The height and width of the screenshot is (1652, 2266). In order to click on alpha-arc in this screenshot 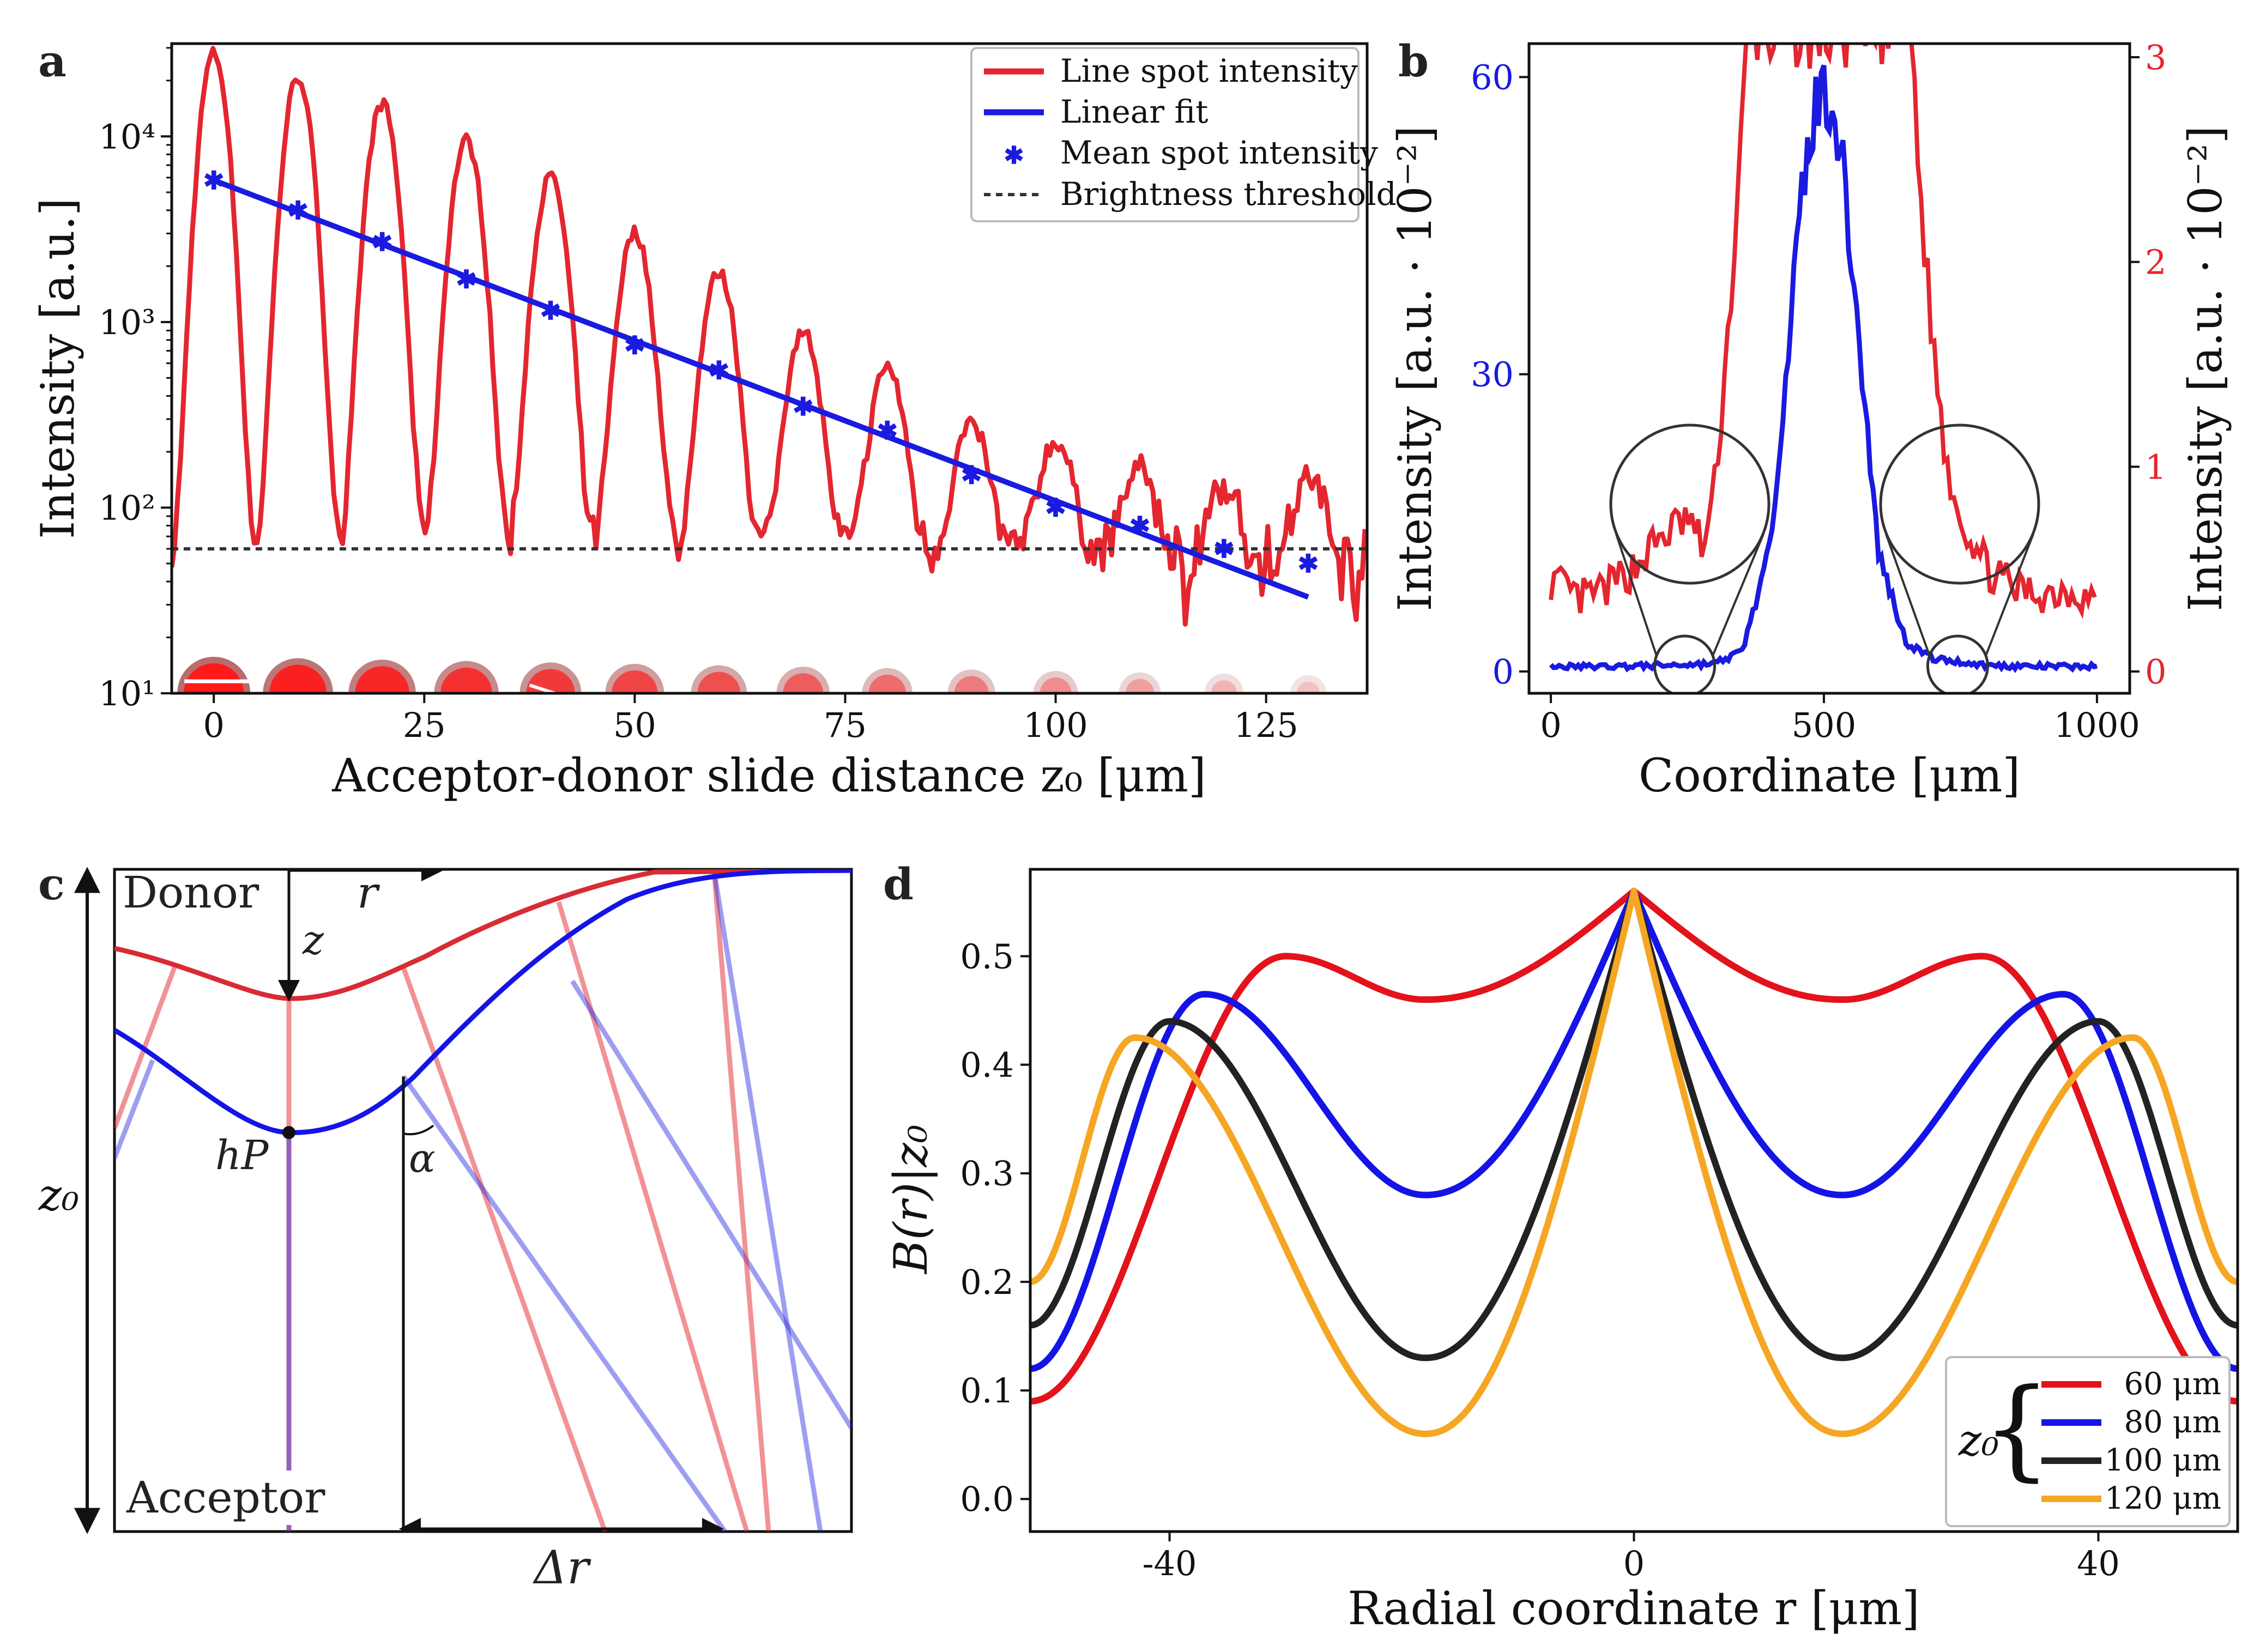, I will do `click(418, 1129)`.